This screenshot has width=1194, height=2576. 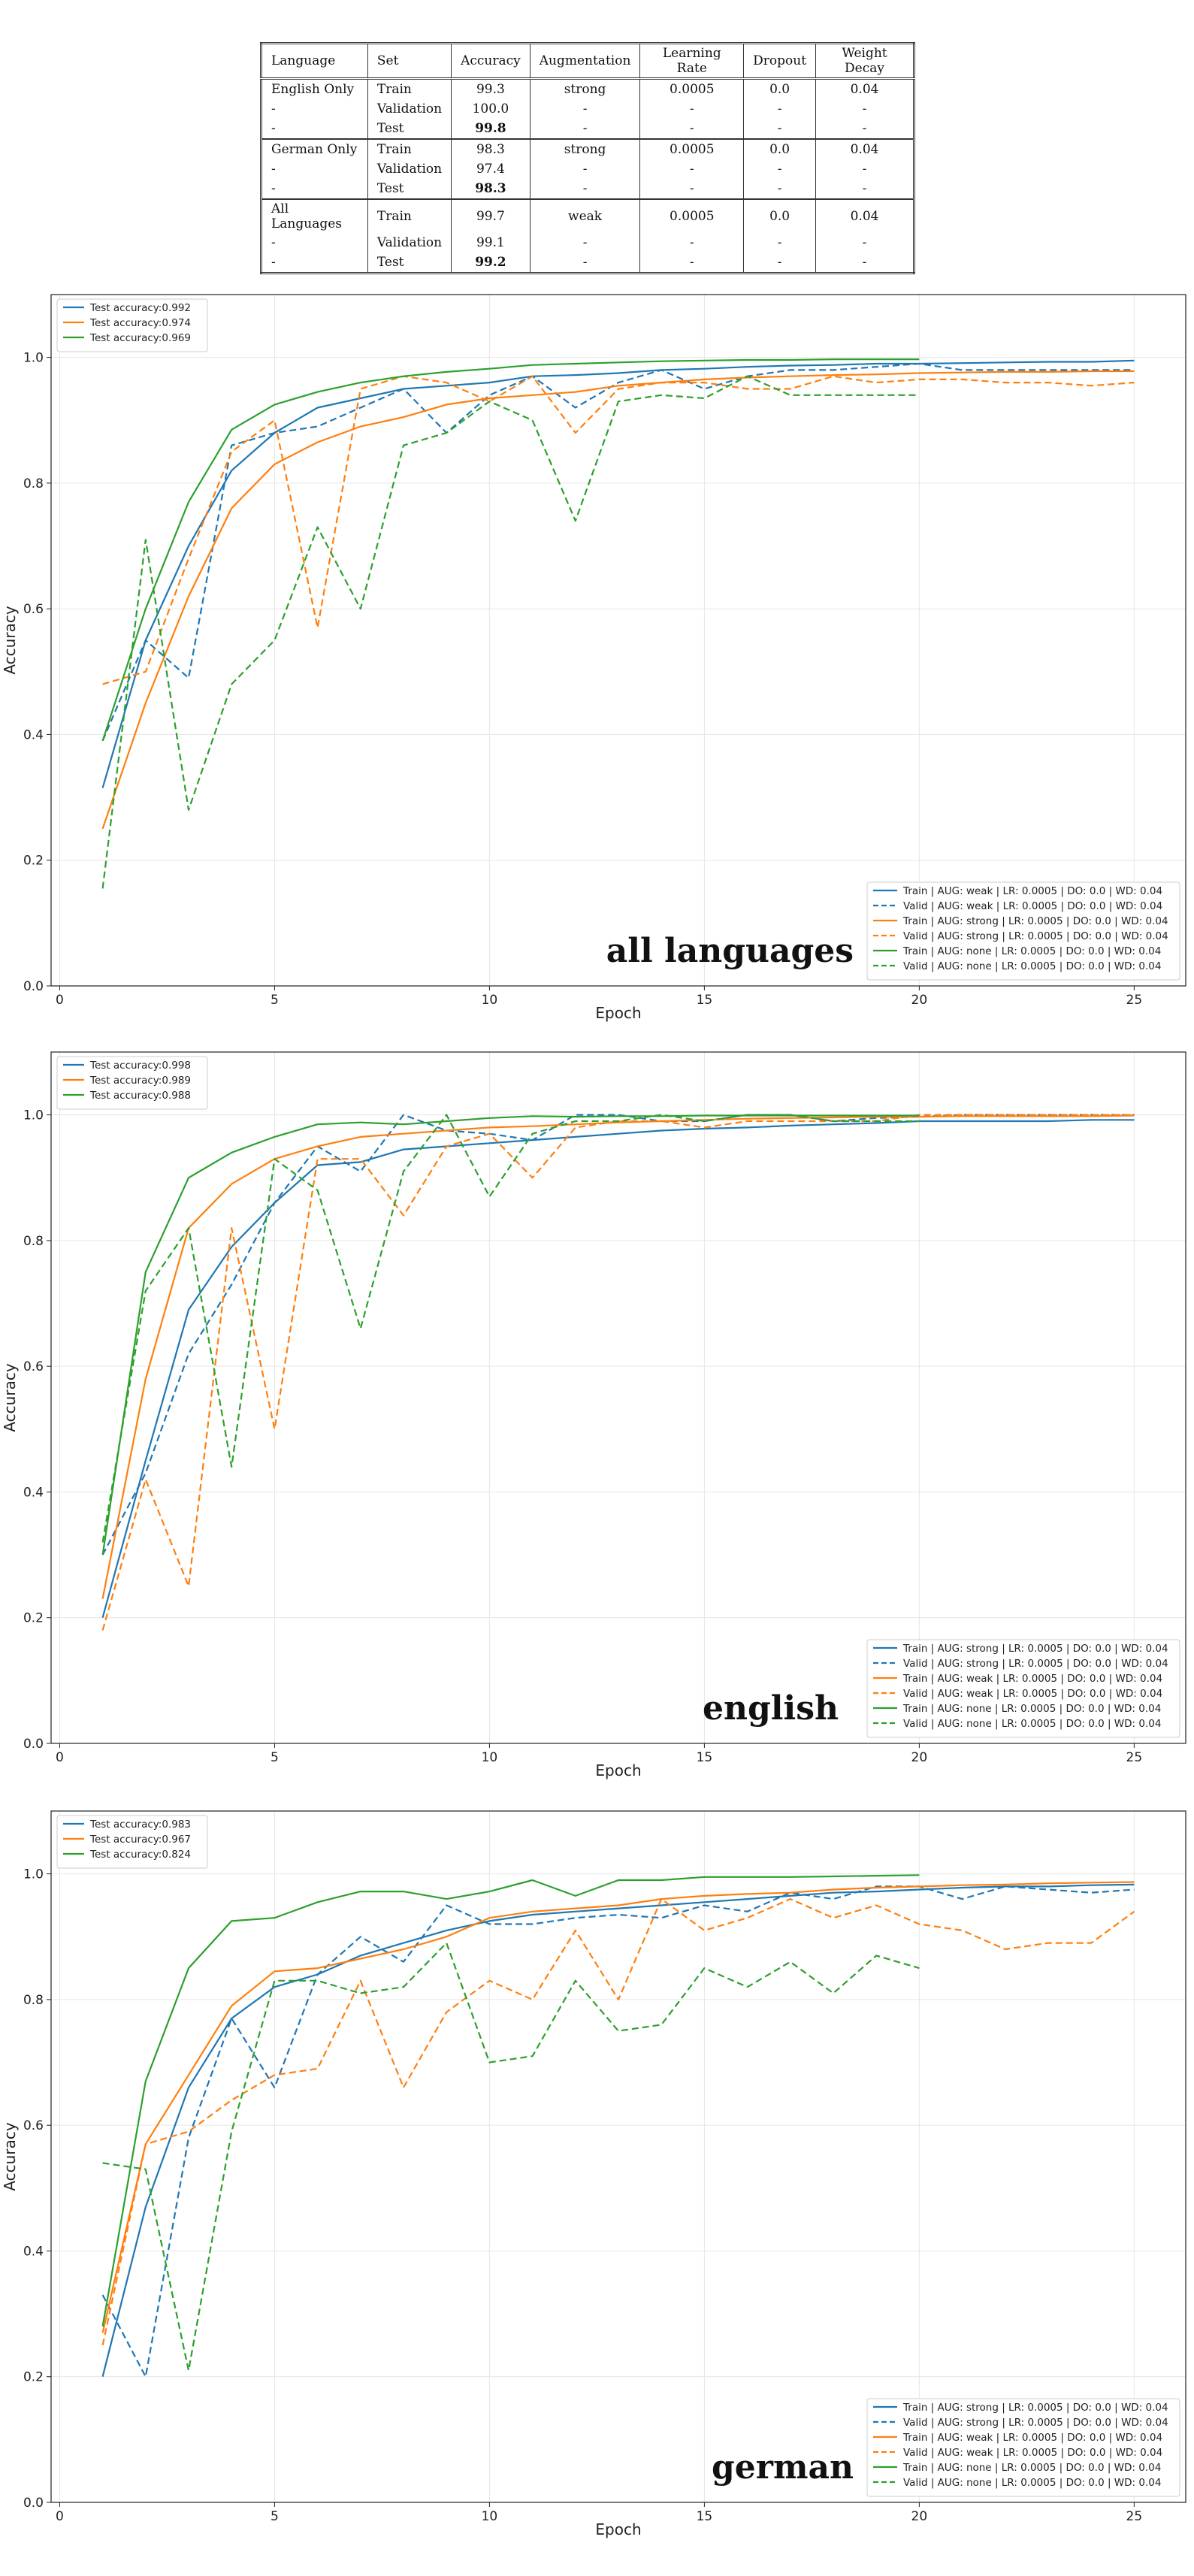 What do you see at coordinates (585, 61) in the screenshot?
I see `column-header: Augmentation` at bounding box center [585, 61].